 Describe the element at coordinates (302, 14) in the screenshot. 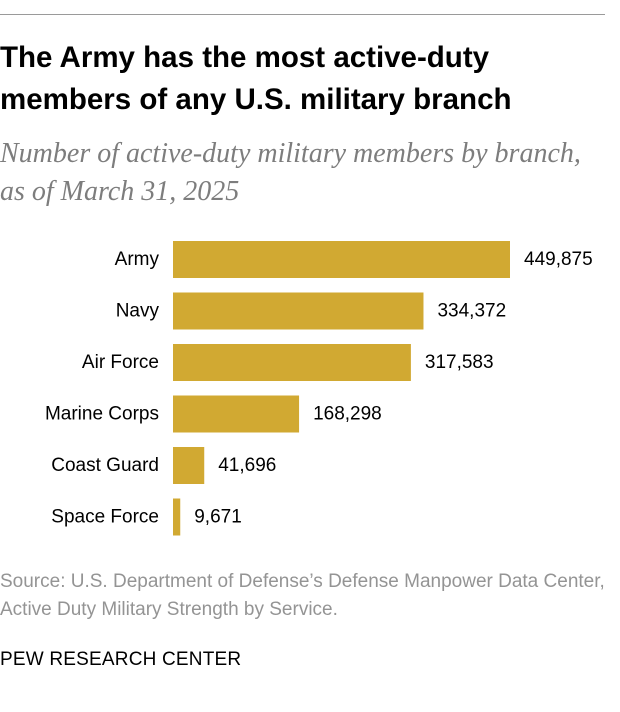

I see `top-rule` at that location.